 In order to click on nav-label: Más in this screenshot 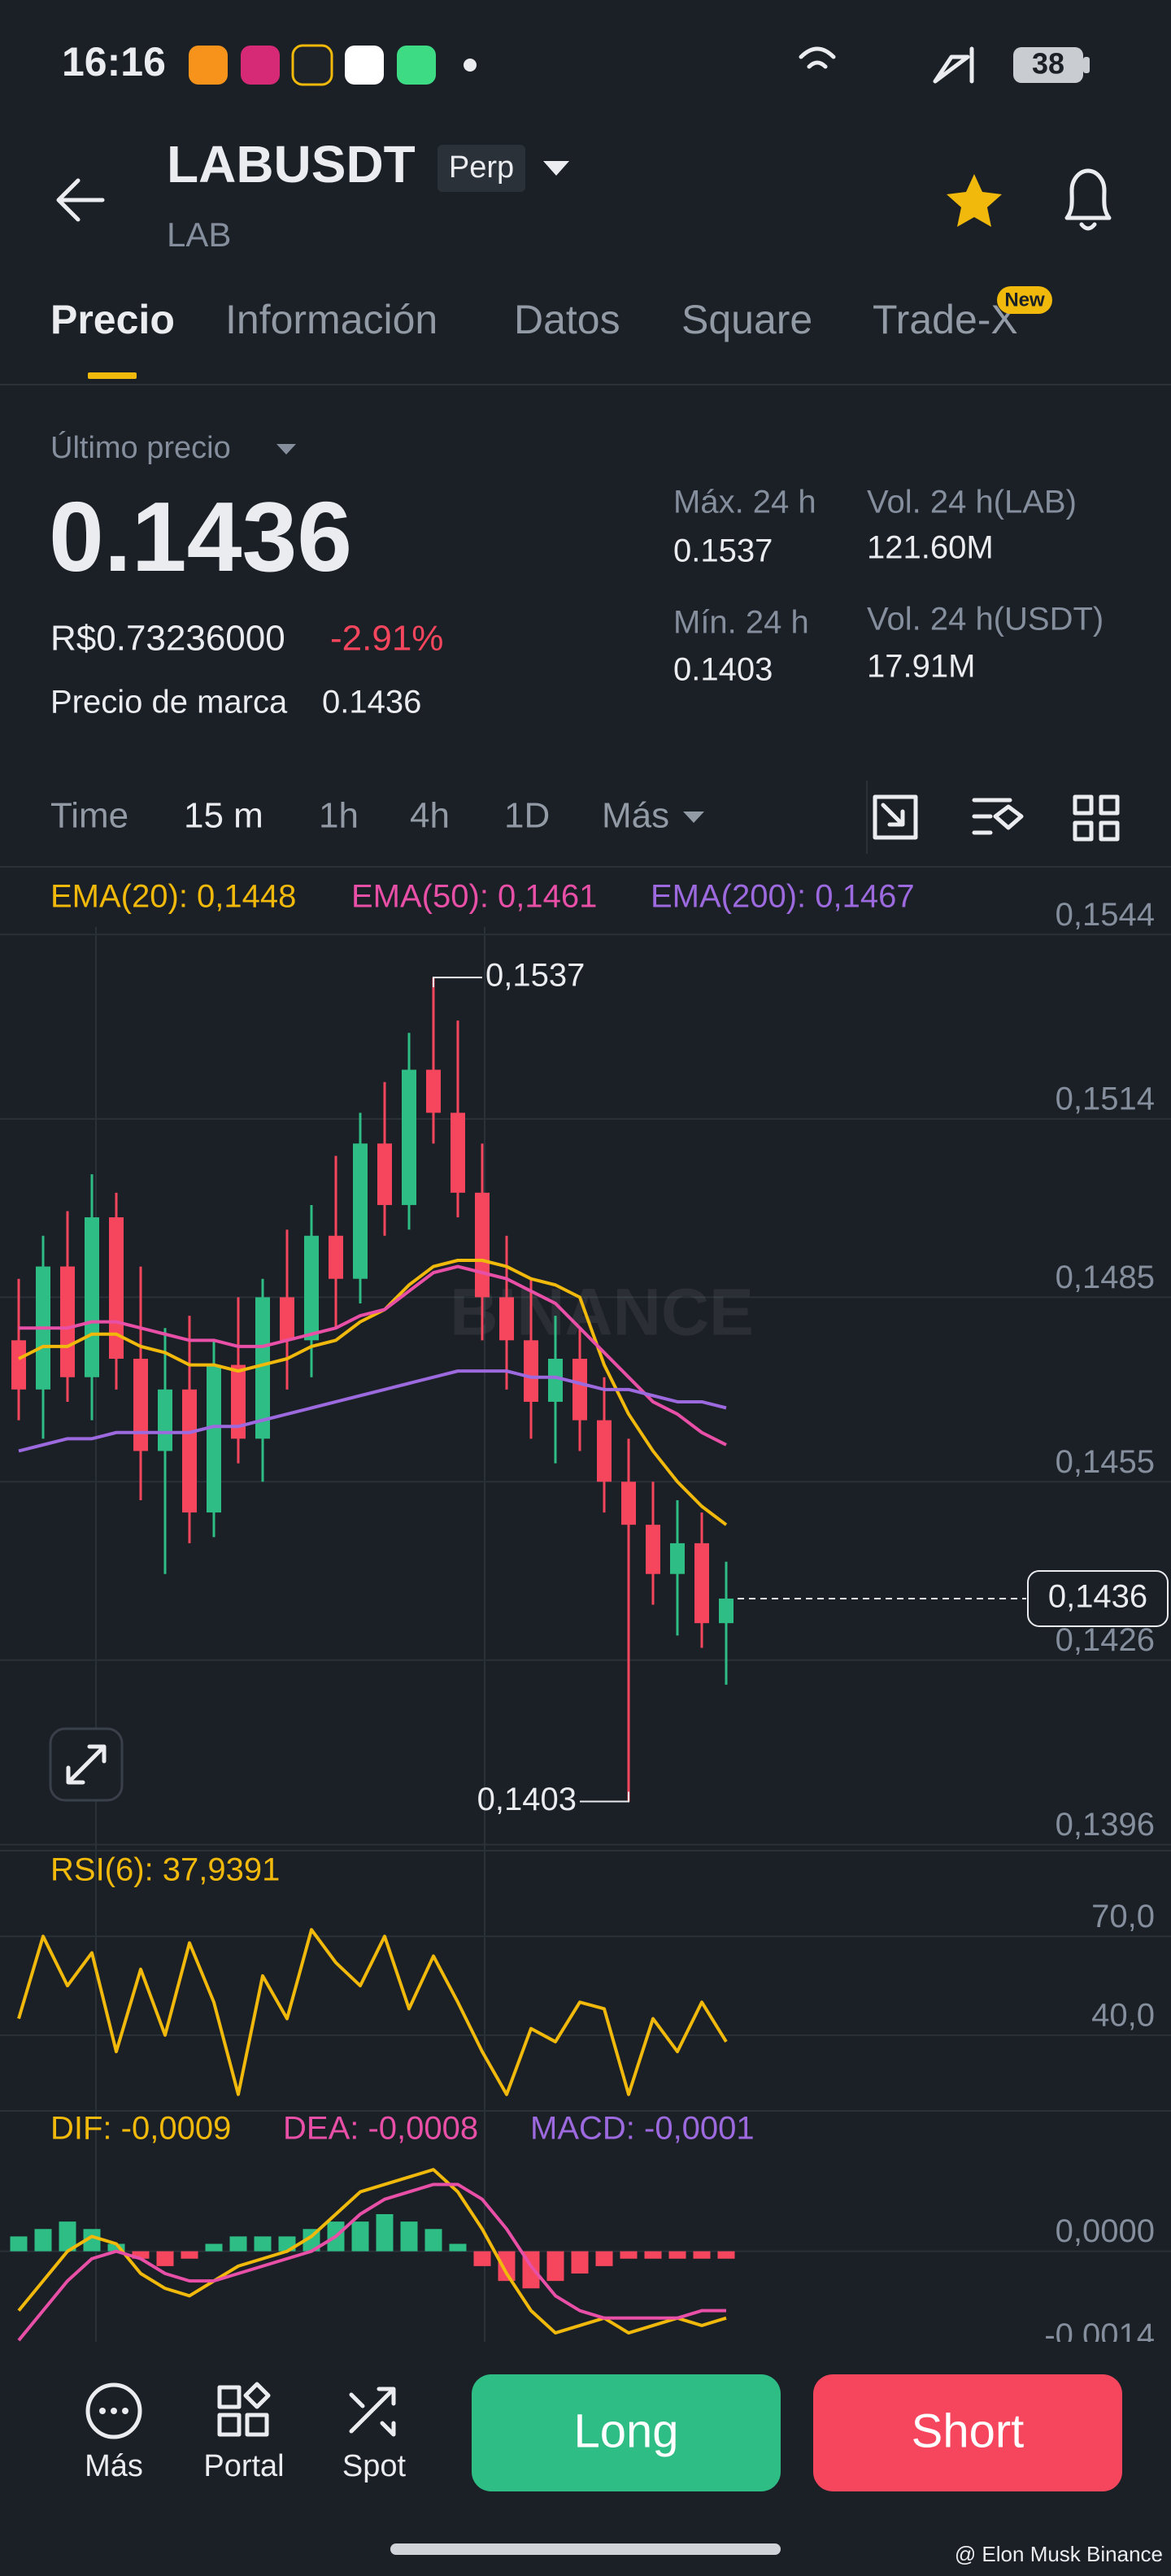, I will do `click(114, 2466)`.